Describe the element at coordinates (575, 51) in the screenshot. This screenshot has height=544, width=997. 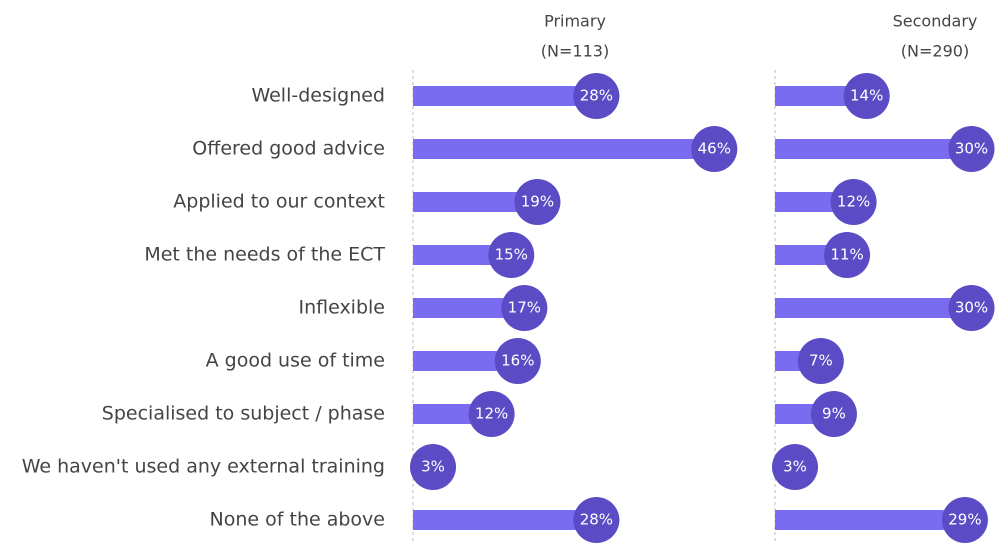
I see `panel-subtitle: (N=113)` at that location.